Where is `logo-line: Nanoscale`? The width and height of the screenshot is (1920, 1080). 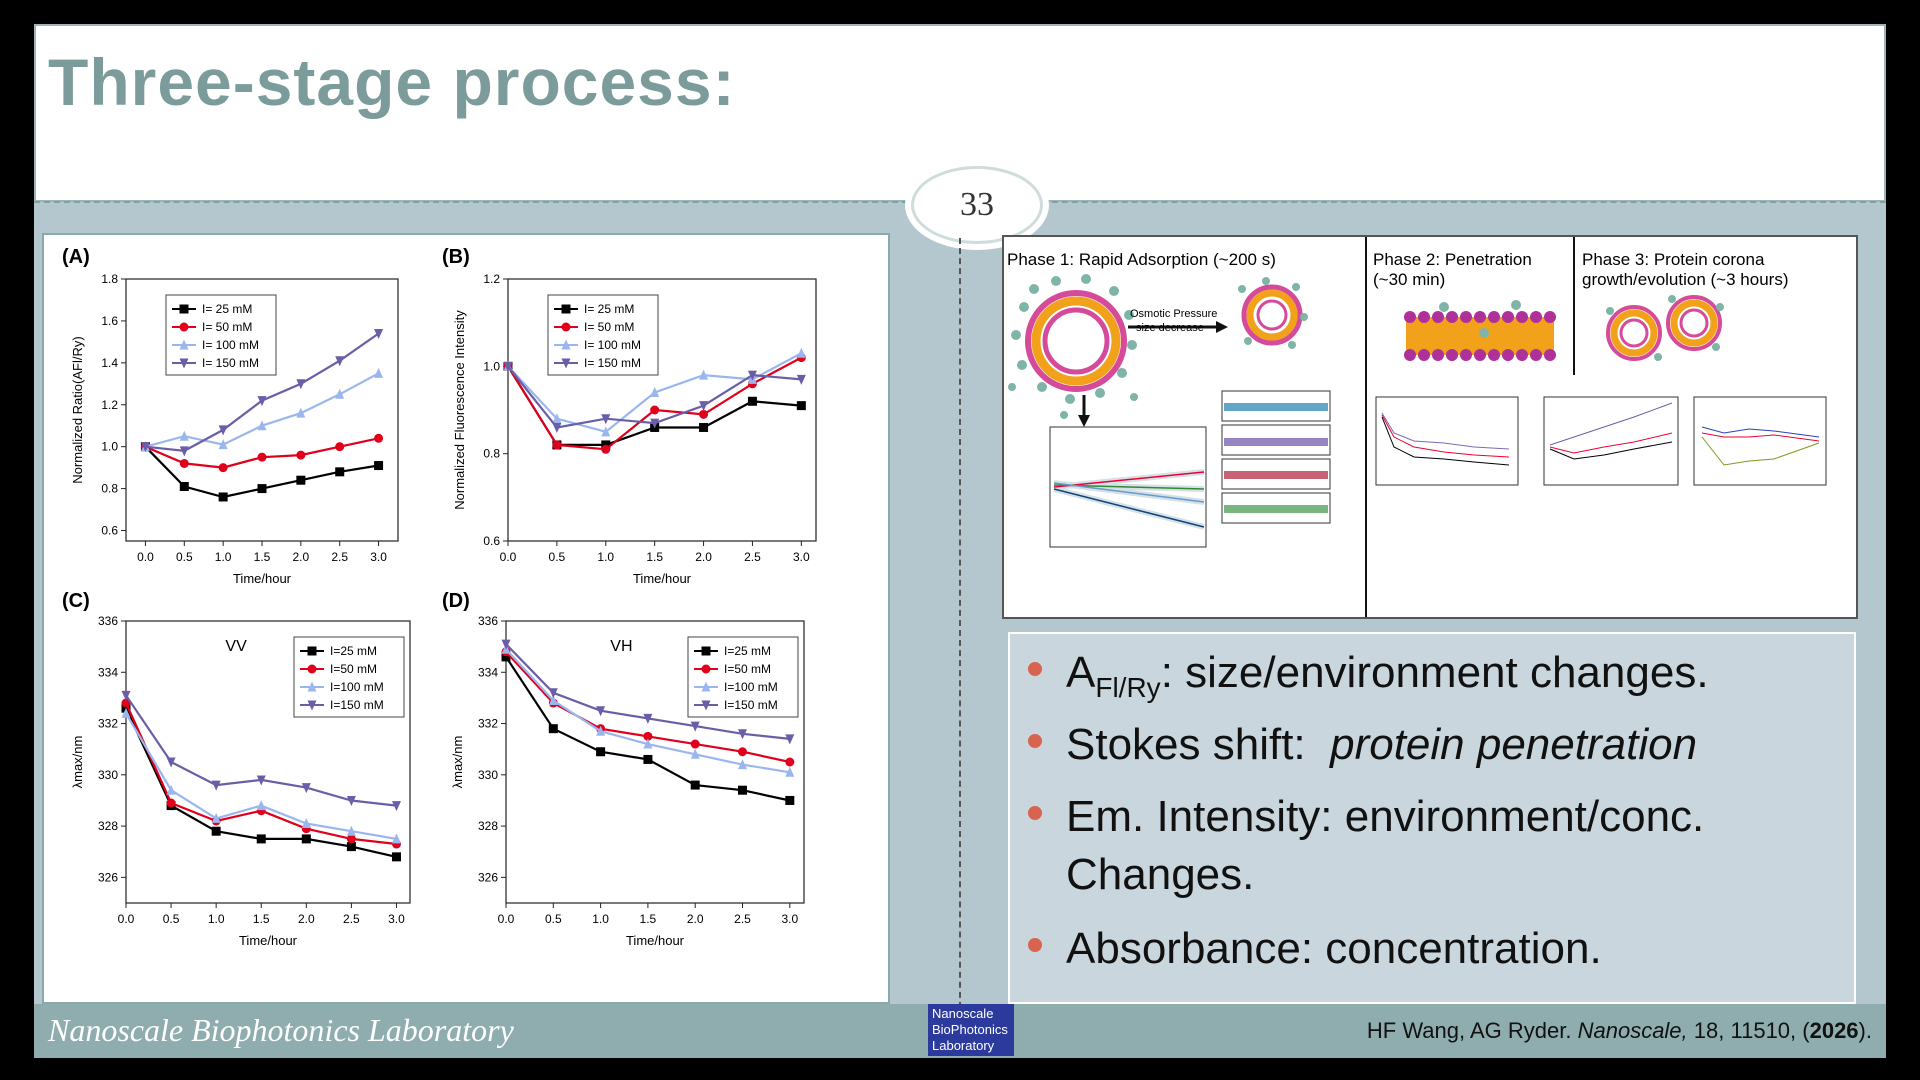
logo-line: Nanoscale is located at coordinates (963, 1013).